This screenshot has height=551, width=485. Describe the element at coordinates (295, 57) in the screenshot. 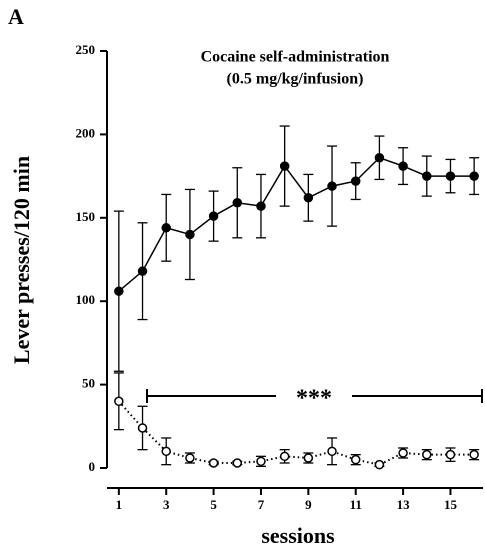

I see `chart-title: Cocaine self-administration` at that location.